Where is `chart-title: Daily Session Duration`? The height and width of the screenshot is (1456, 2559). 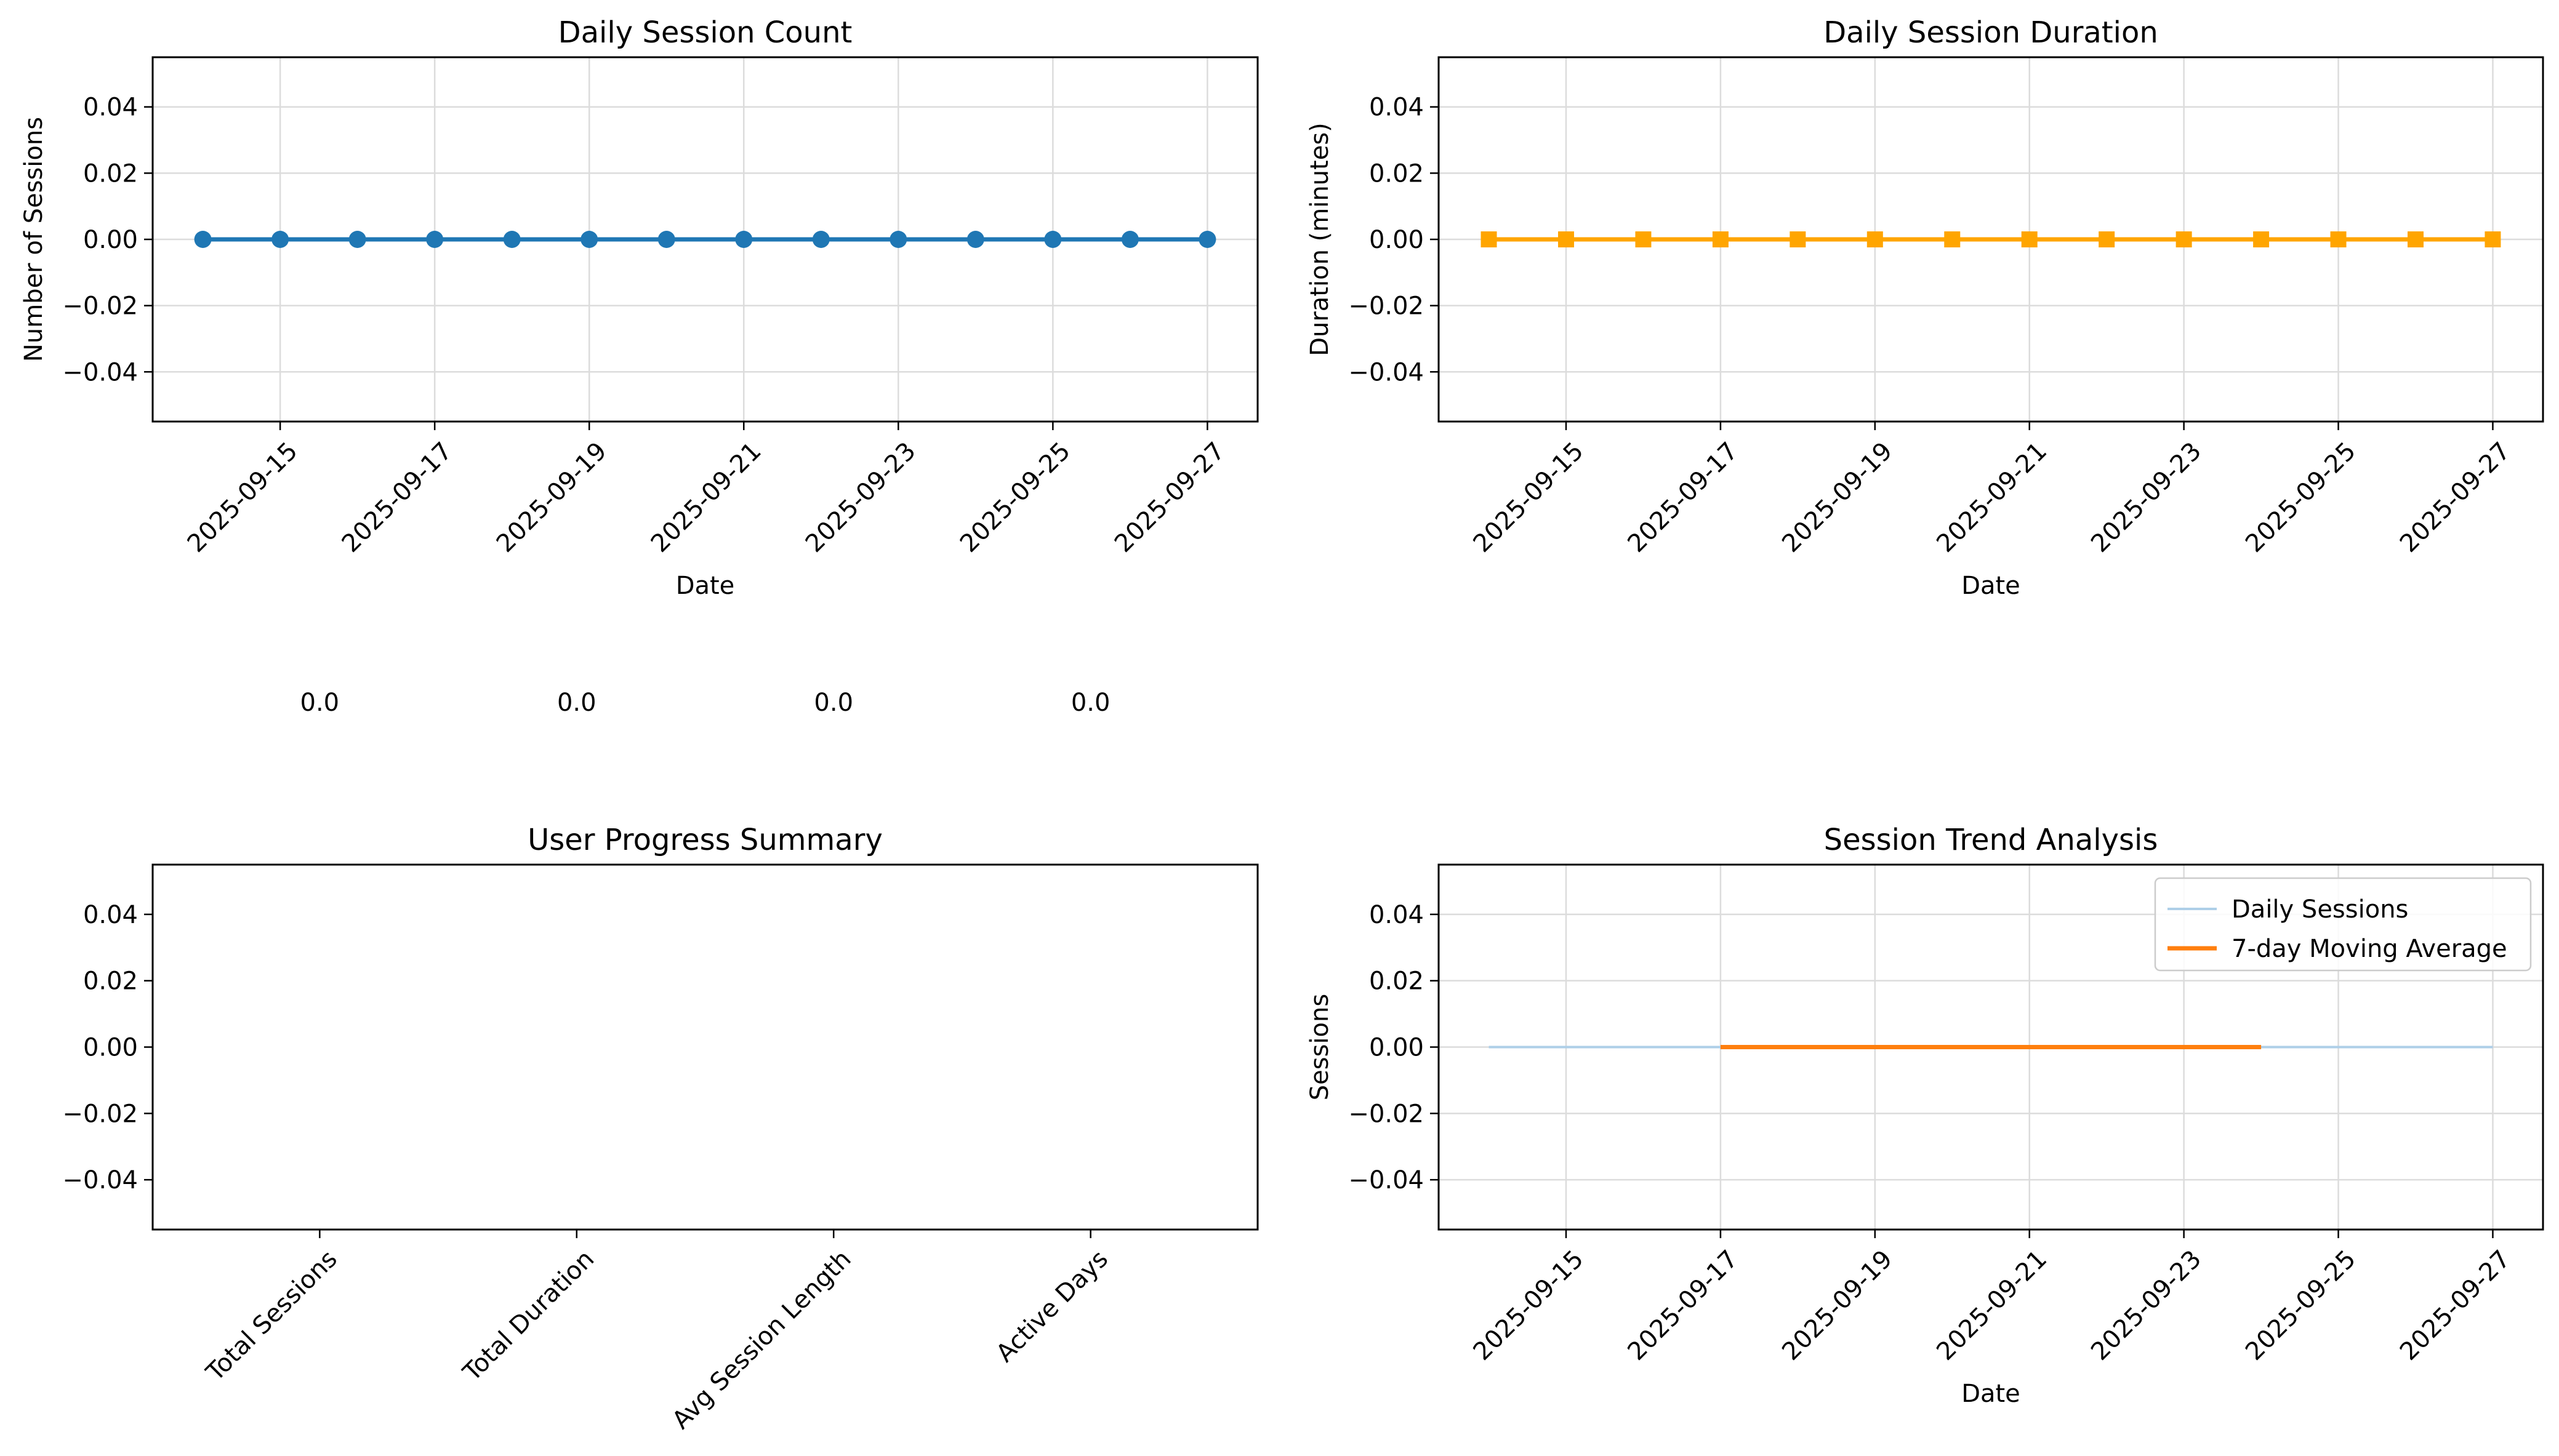 chart-title: Daily Session Duration is located at coordinates (1991, 32).